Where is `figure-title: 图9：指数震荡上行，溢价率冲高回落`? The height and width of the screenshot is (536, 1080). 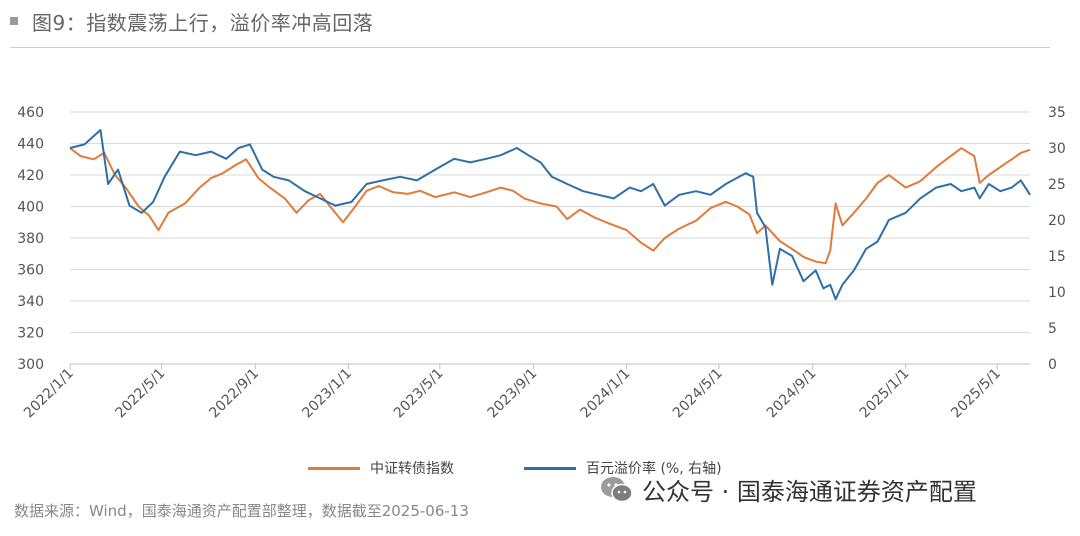
figure-title: 图9：指数震荡上行，溢价率冲高回落 is located at coordinates (203, 22).